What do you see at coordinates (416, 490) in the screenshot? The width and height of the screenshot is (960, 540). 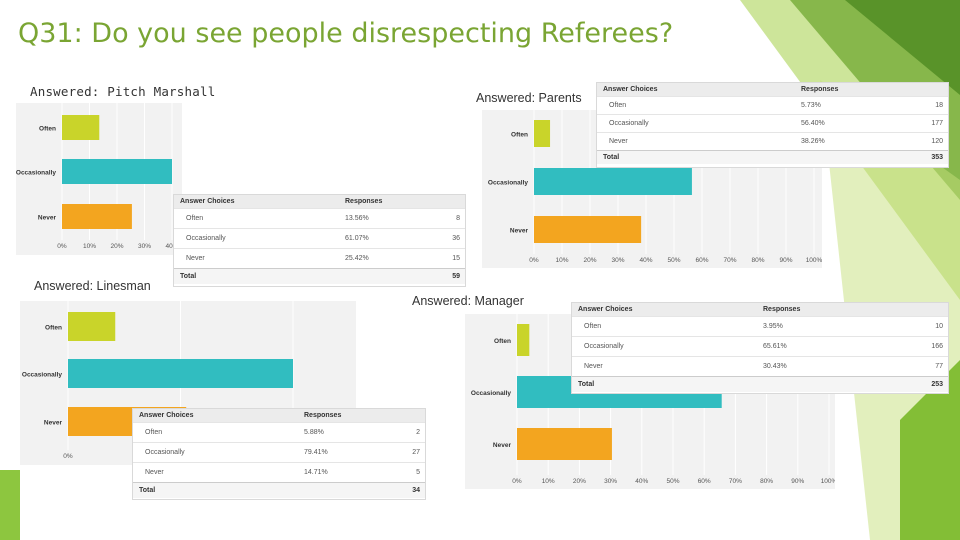 I see `total-count: 34` at bounding box center [416, 490].